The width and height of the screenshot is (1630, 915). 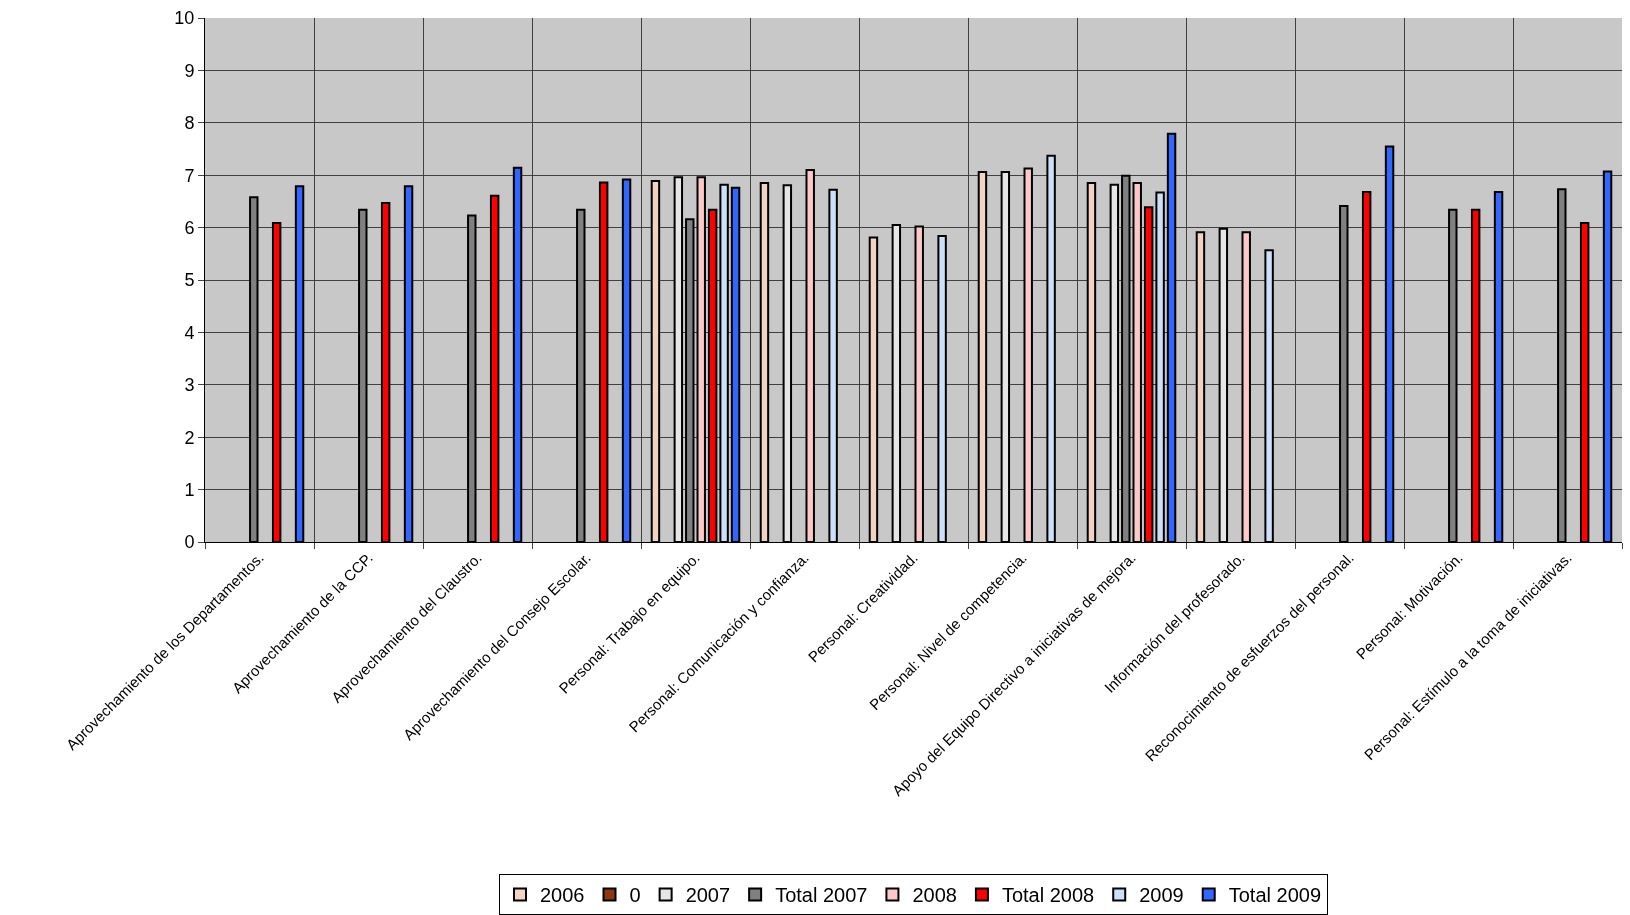 What do you see at coordinates (189, 332) in the screenshot?
I see `y-tick-label: 4` at bounding box center [189, 332].